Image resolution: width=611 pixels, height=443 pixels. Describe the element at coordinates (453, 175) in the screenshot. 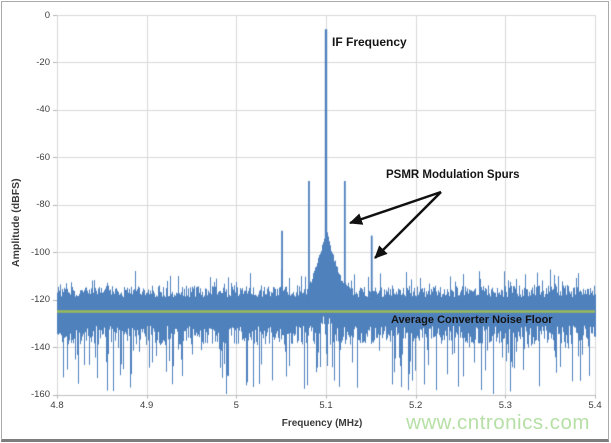

I see `psmr-spurs-annotation: PSMR Modulation Spurs` at that location.